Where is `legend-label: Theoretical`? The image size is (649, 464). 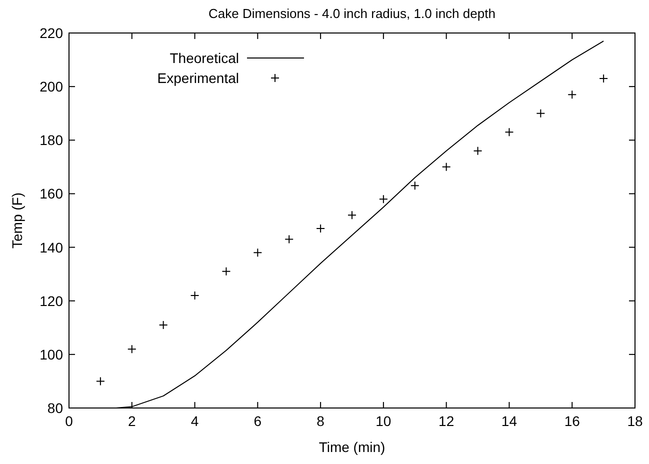
legend-label: Theoretical is located at coordinates (204, 58).